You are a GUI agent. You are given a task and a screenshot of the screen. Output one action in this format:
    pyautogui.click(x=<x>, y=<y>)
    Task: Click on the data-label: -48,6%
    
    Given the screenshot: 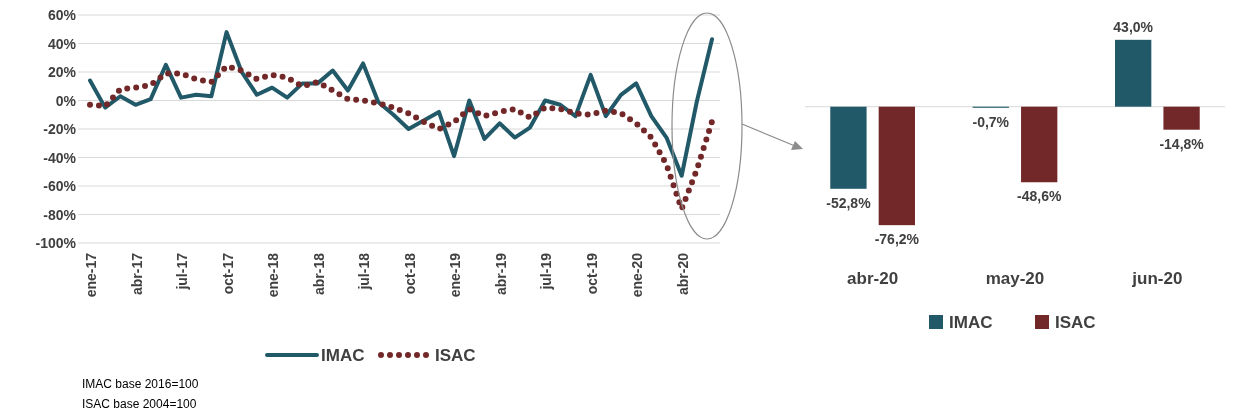 What is the action you would take?
    pyautogui.click(x=1039, y=196)
    